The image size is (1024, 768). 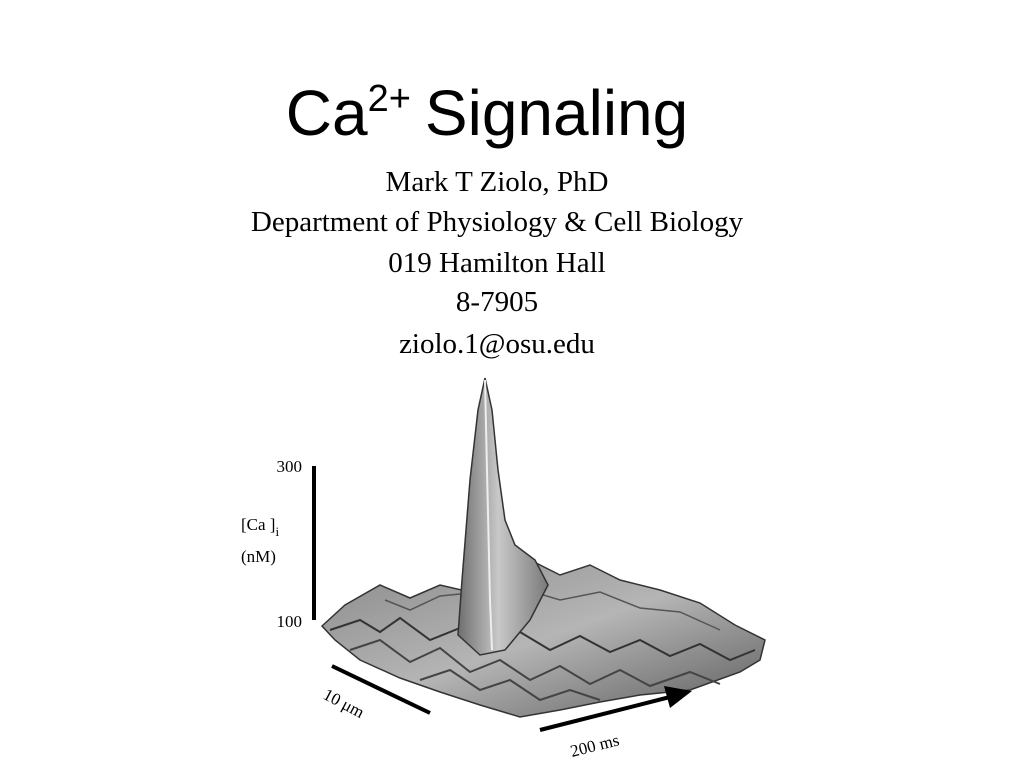 What do you see at coordinates (260, 527) in the screenshot?
I see `y-axis-label: [Ca ]i` at bounding box center [260, 527].